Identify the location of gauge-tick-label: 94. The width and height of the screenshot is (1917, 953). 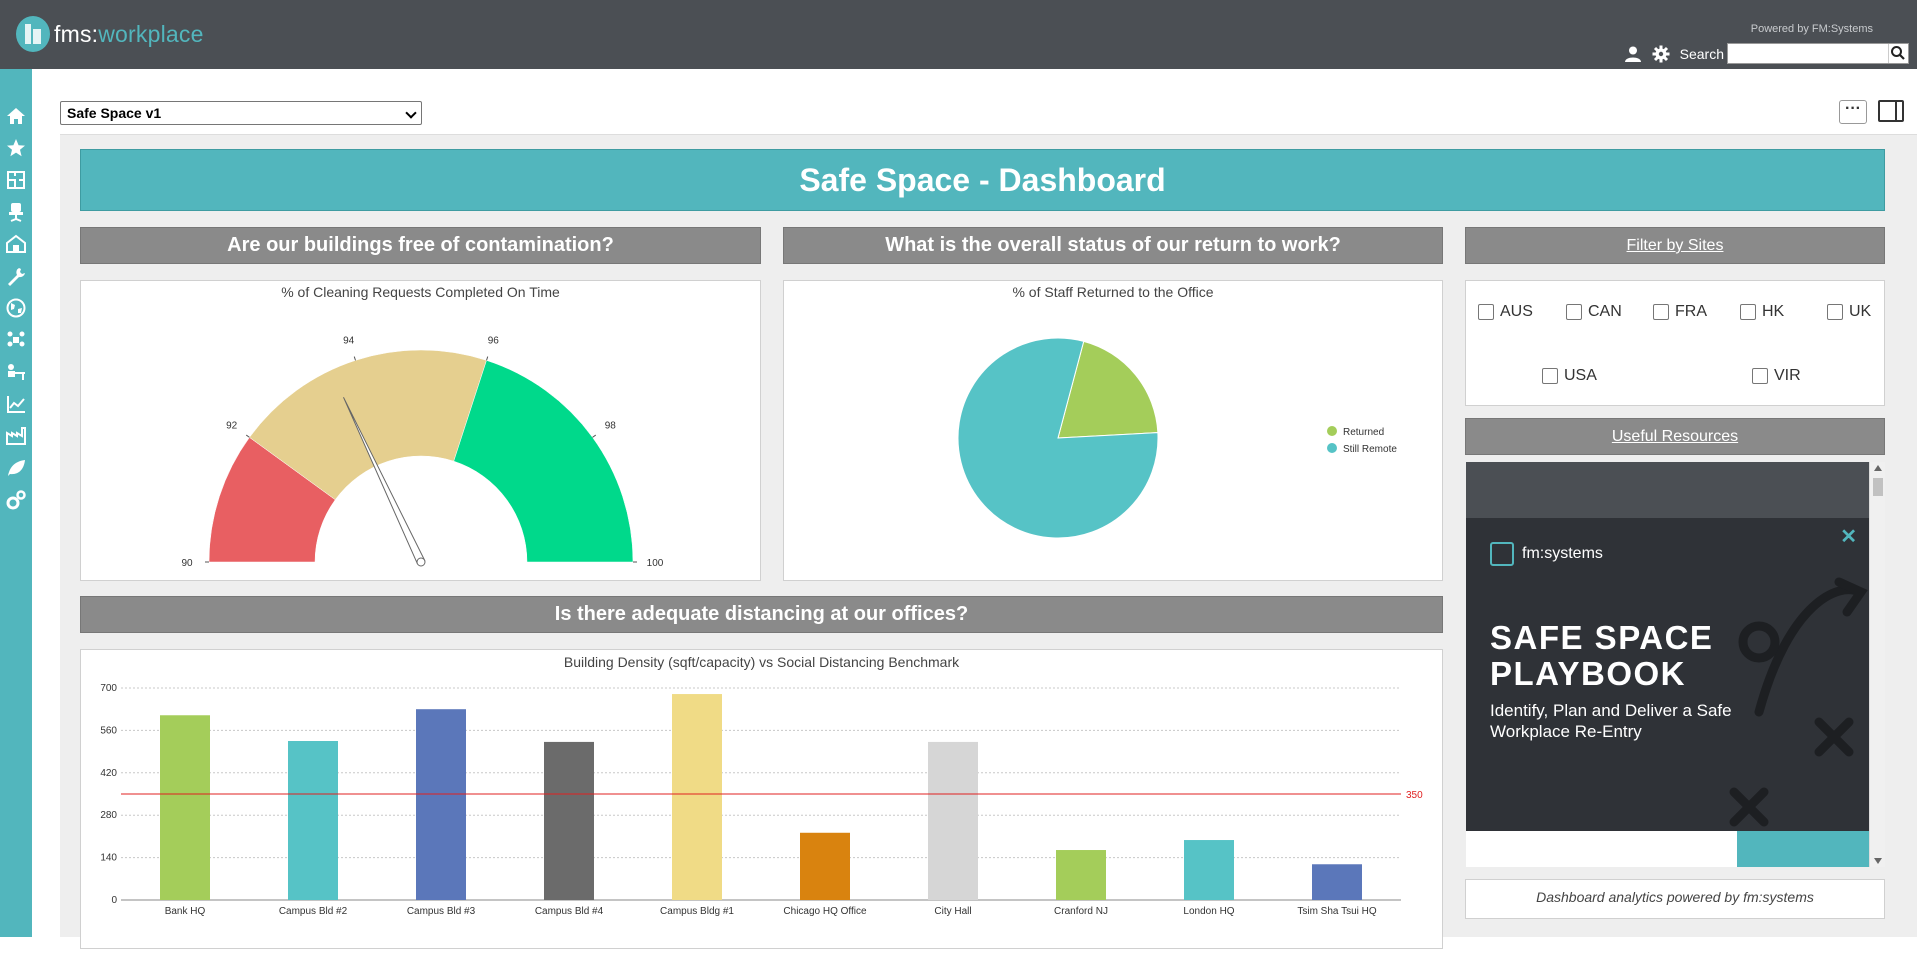
(349, 340).